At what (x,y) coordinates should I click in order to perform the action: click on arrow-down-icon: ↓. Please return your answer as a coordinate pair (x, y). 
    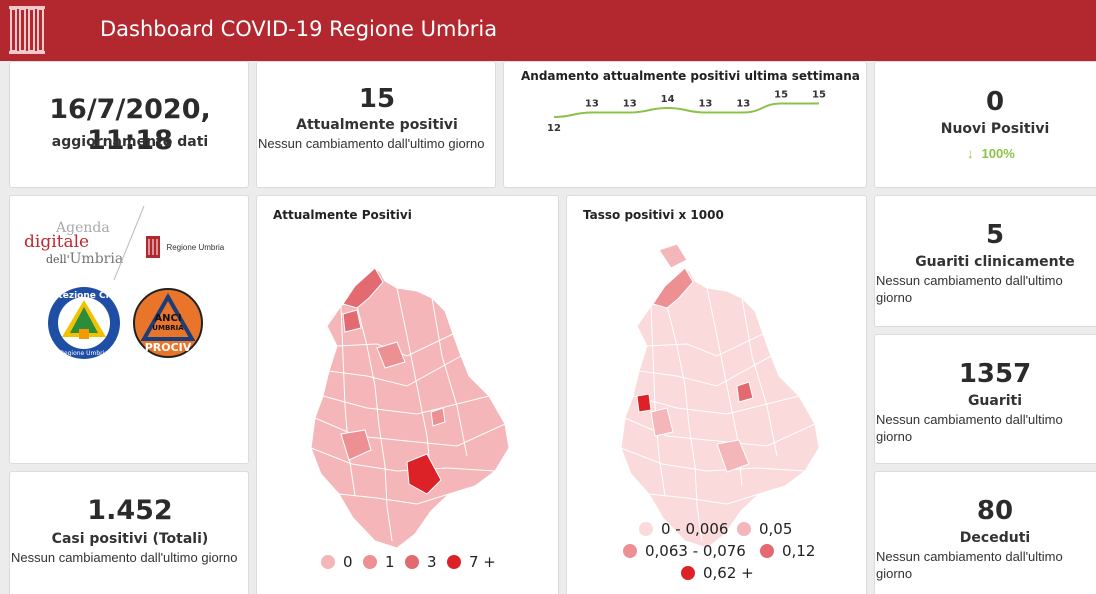
    Looking at the image, I should click on (970, 153).